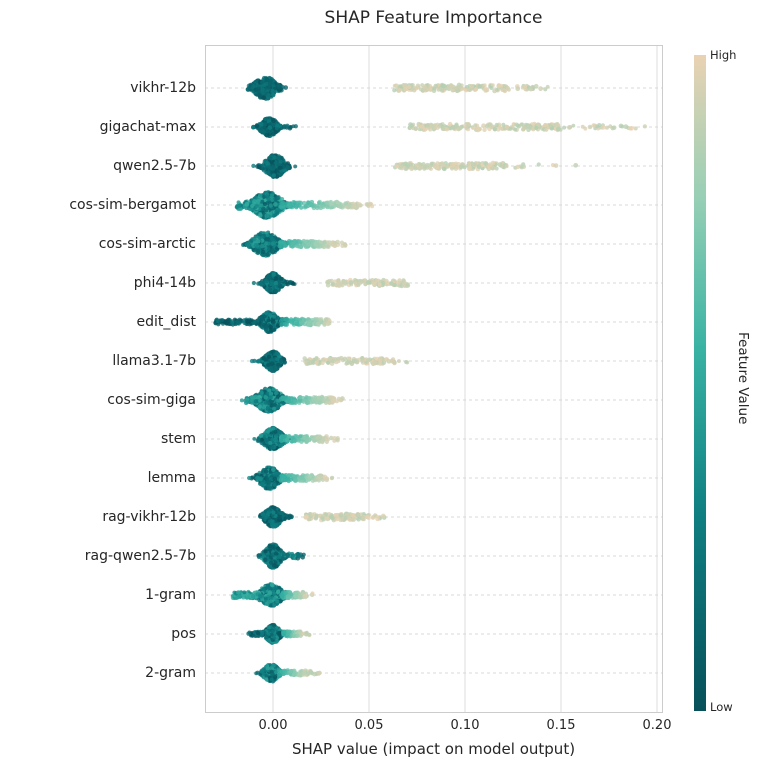 The image size is (767, 773). I want to click on x-tick-label-0.20: 0.20, so click(657, 725).